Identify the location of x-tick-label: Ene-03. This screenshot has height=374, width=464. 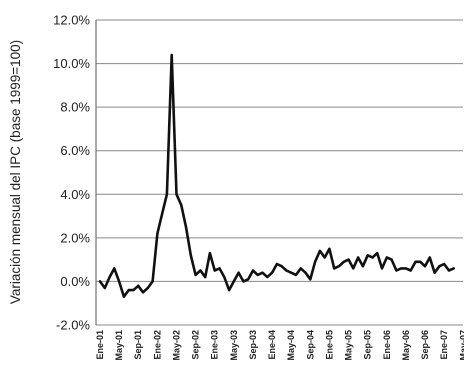
(215, 345).